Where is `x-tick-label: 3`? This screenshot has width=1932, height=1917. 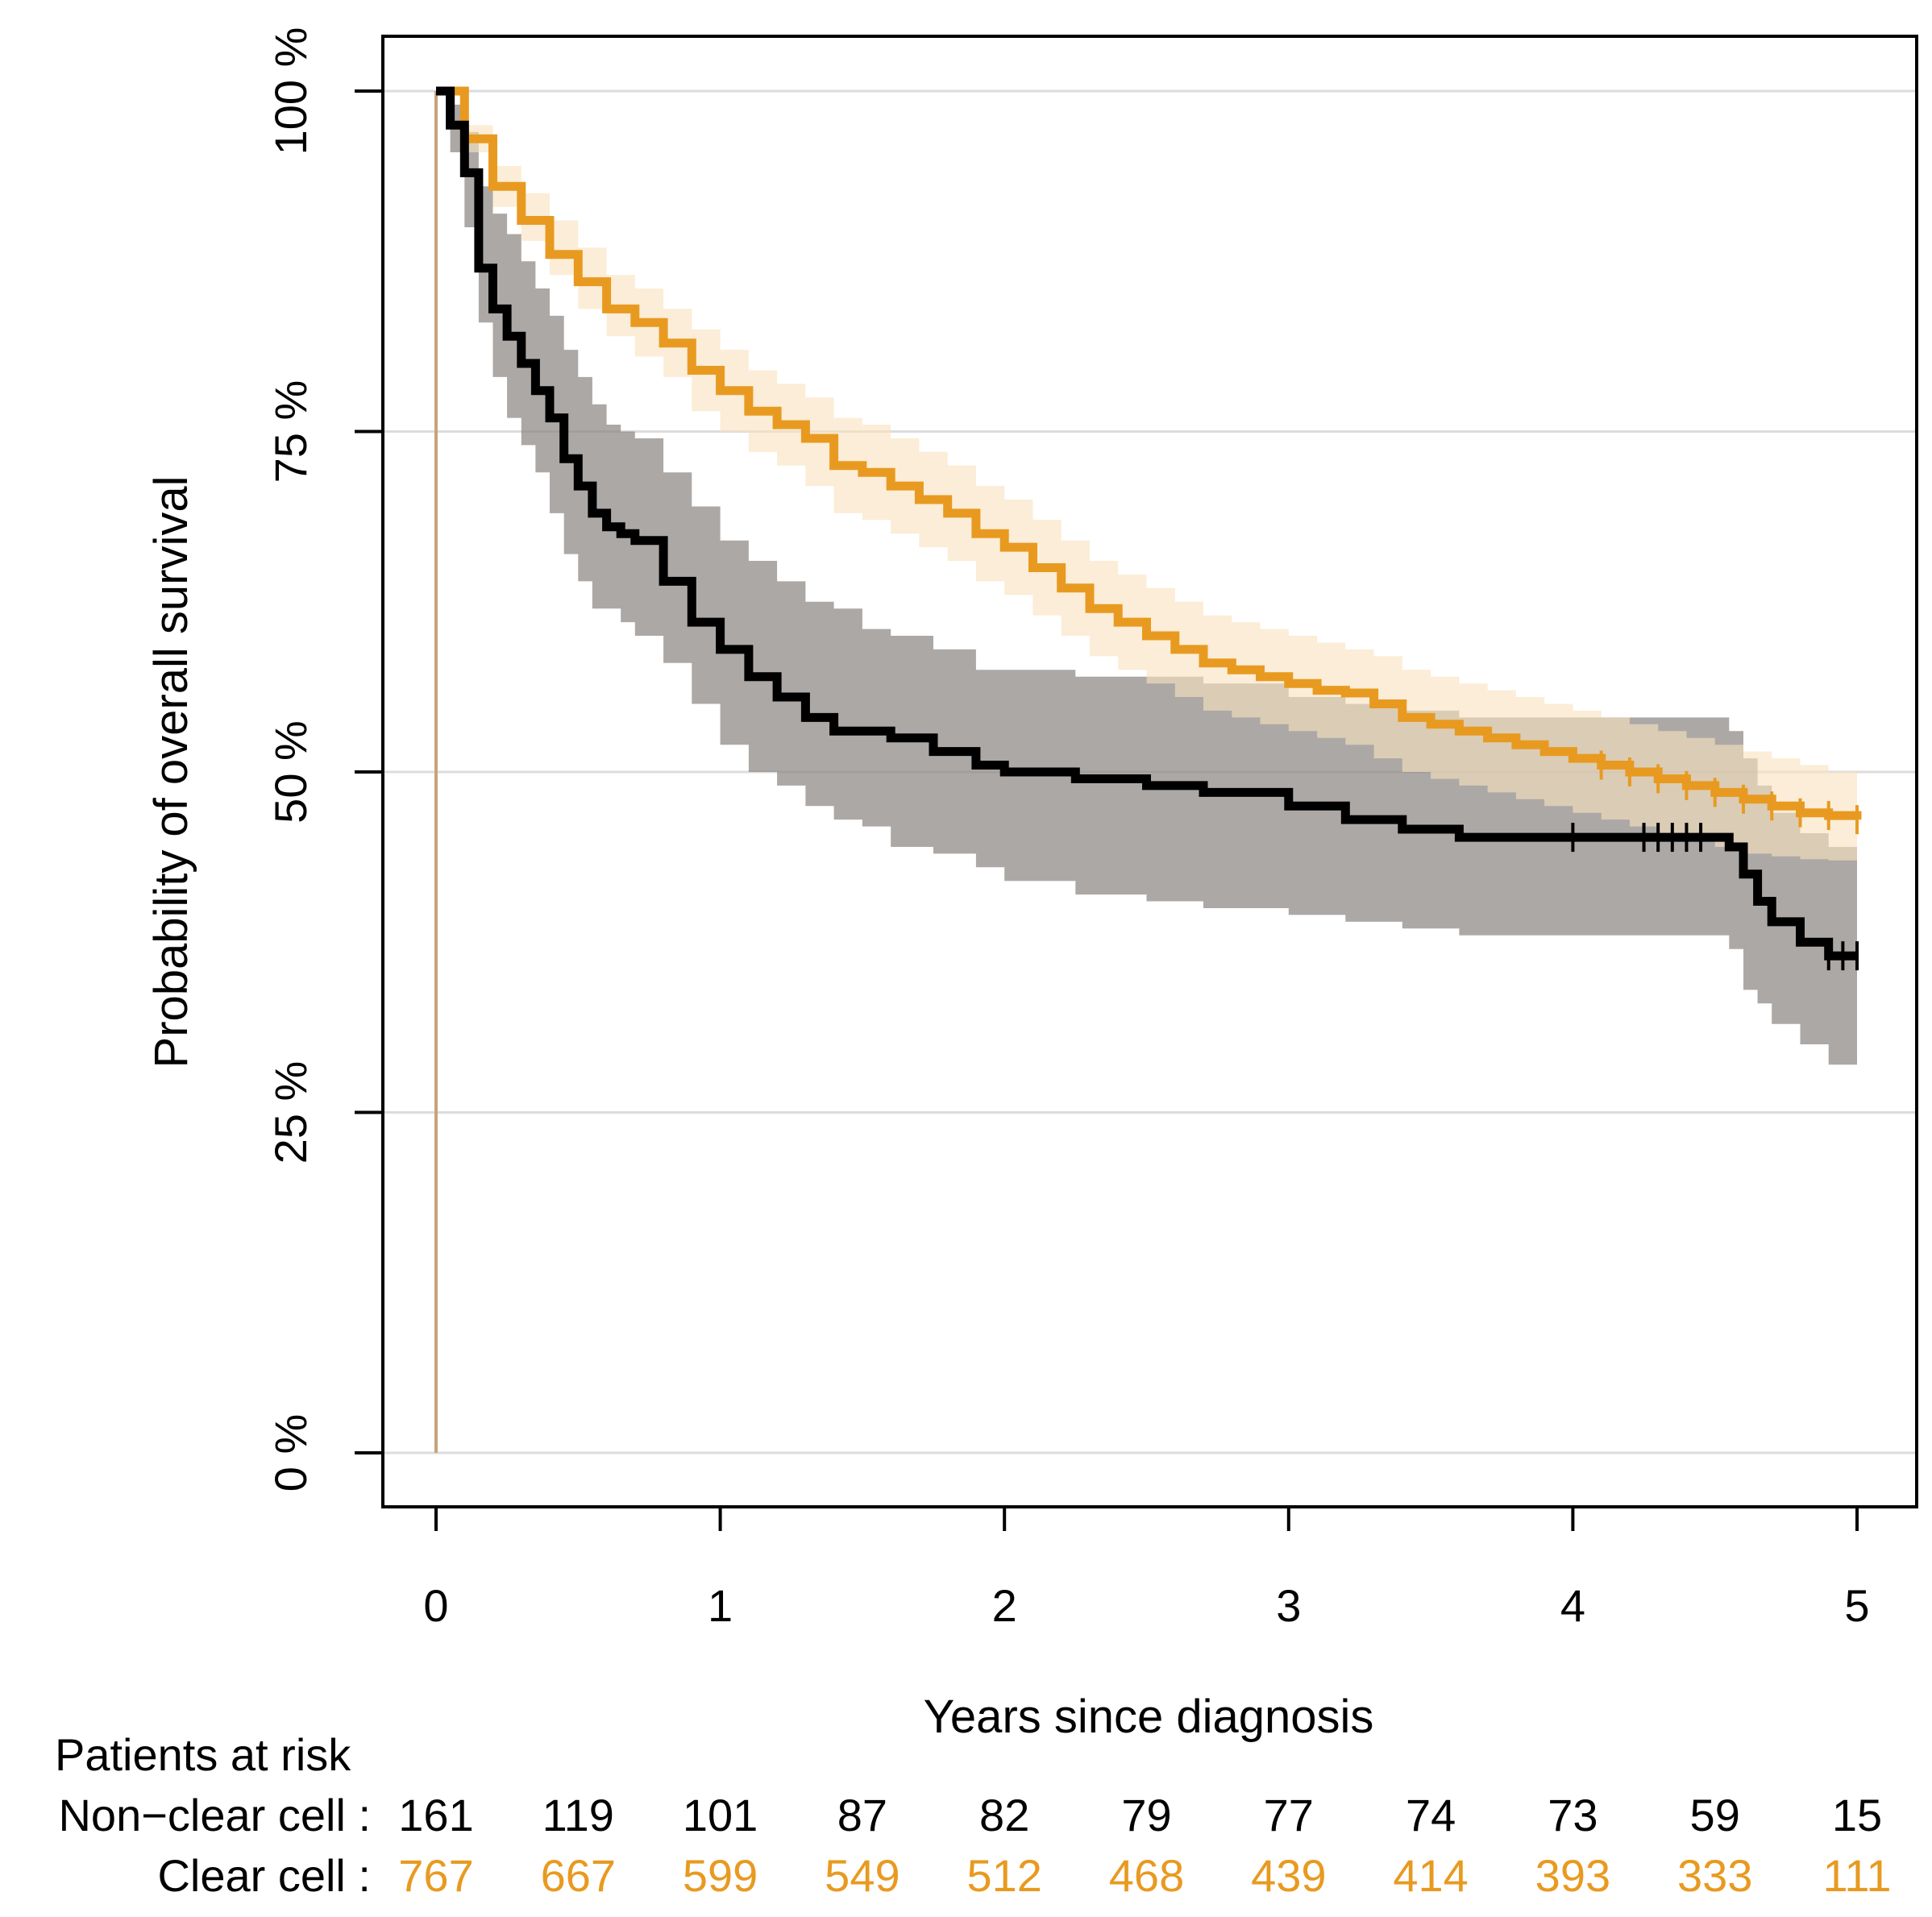
x-tick-label: 3 is located at coordinates (1288, 1605).